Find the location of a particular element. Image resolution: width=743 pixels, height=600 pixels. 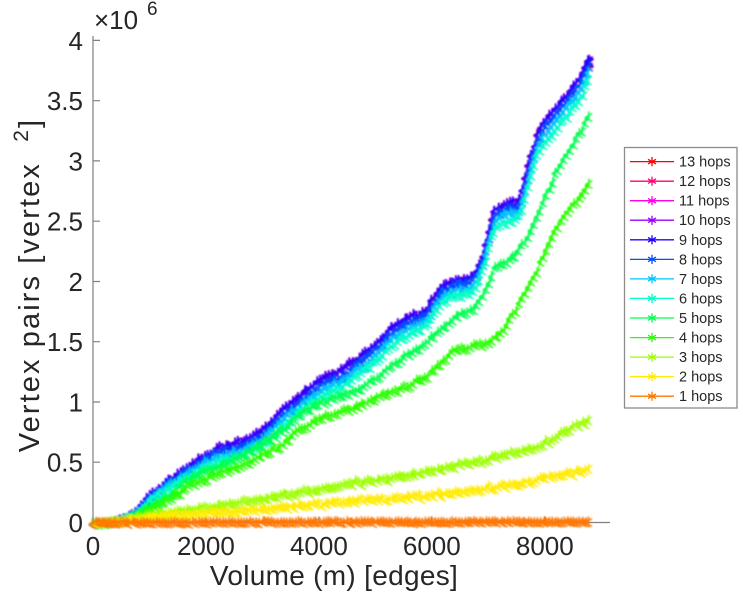

svg-text: 5 hops is located at coordinates (701, 319).